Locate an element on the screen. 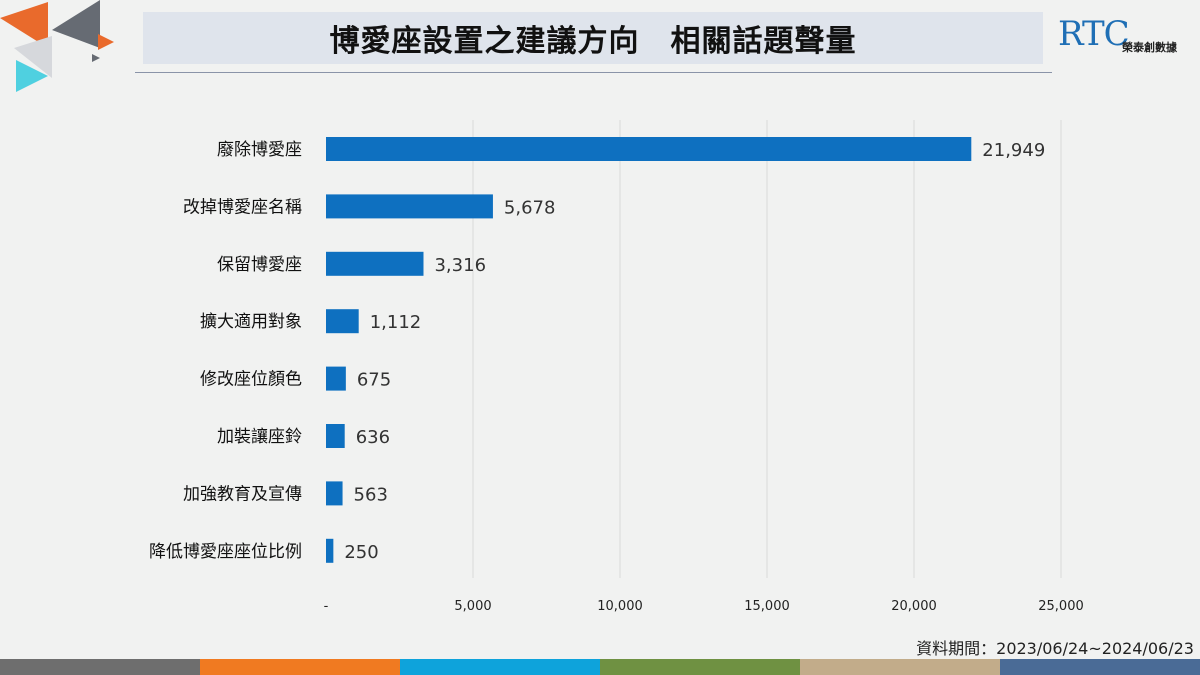 The image size is (1200, 675). x-tick-label: - is located at coordinates (326, 606).